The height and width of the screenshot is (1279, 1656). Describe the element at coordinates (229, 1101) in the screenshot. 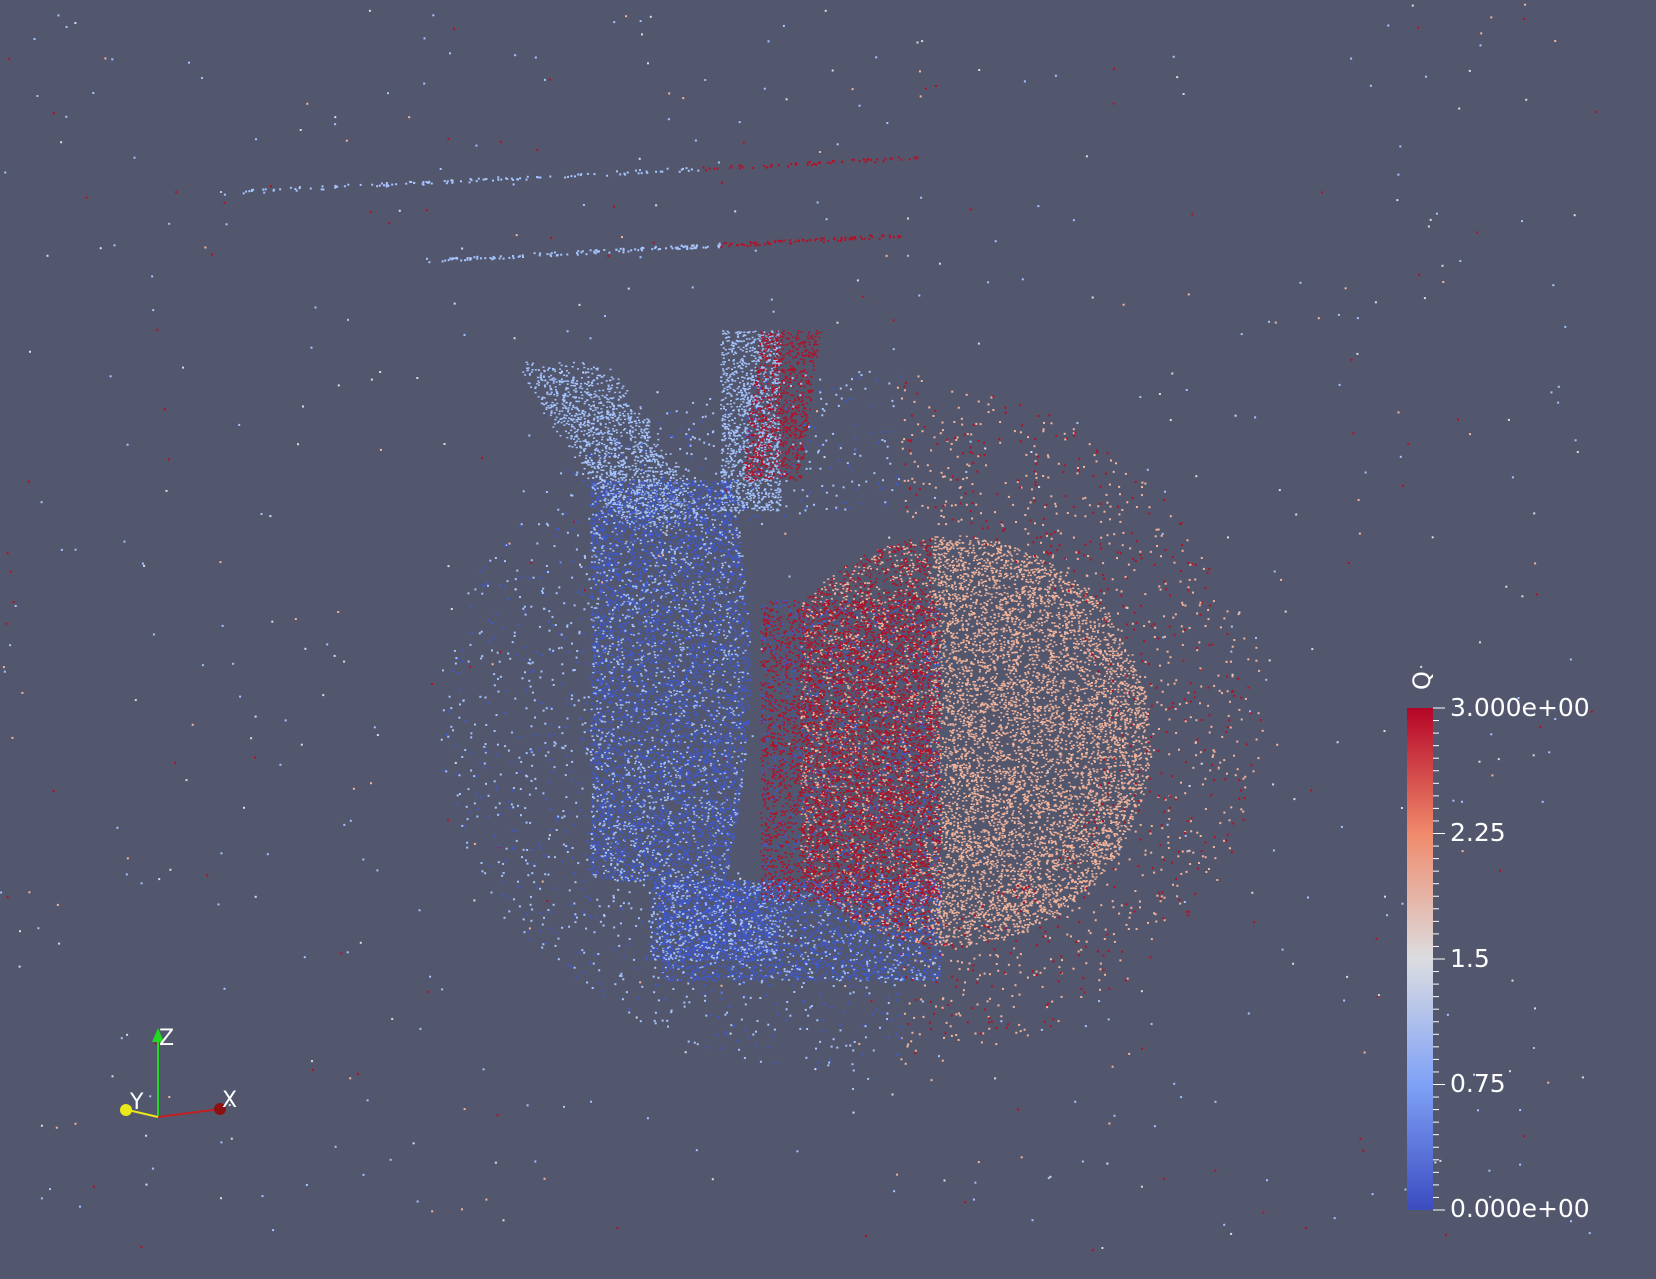

I see `x-axis-label: X` at that location.